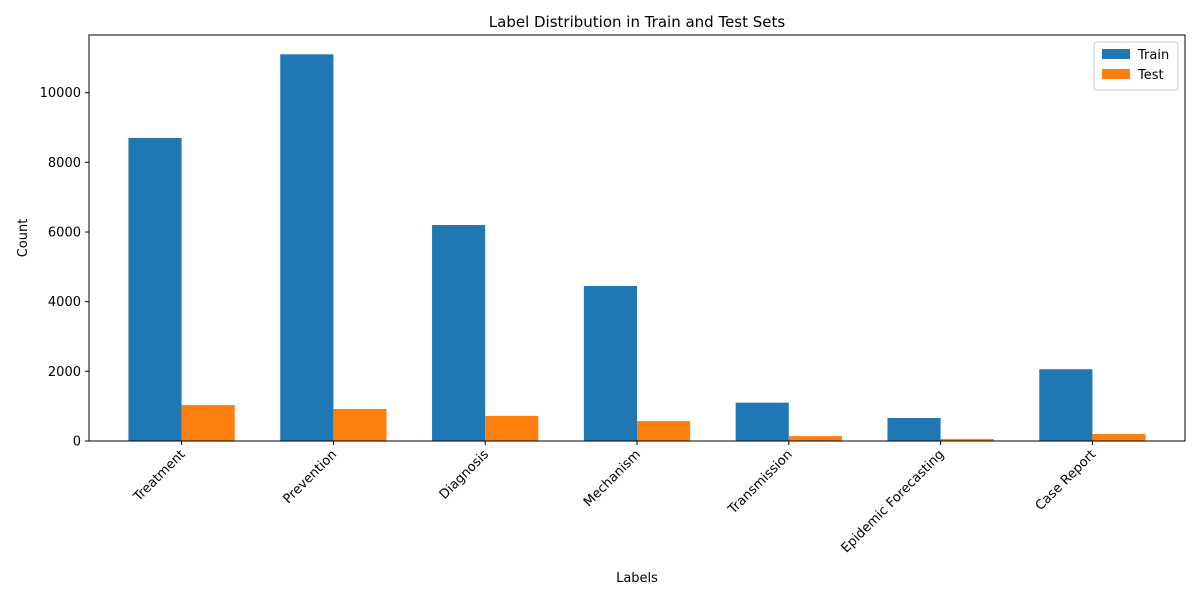 Image resolution: width=1200 pixels, height=600 pixels. Describe the element at coordinates (459, 333) in the screenshot. I see `bar-train-diagnosis` at that location.